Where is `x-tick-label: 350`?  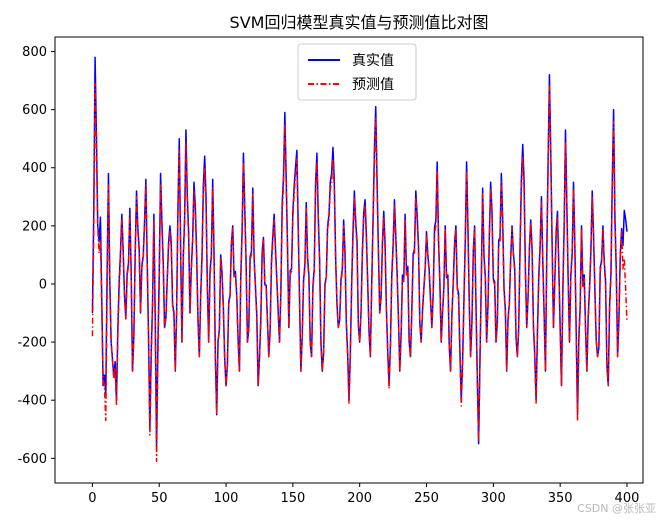 x-tick-label: 350 is located at coordinates (560, 498).